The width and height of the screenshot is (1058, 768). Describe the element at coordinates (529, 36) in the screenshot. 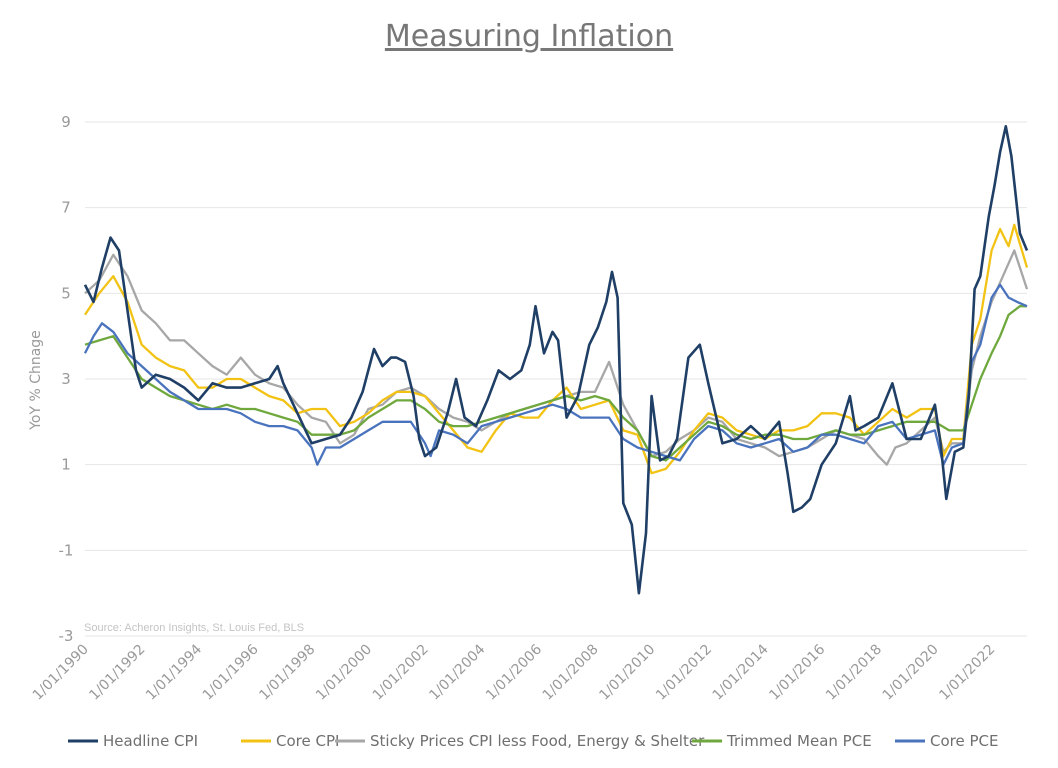

I see `chart-title: Measuring Inflation` at that location.